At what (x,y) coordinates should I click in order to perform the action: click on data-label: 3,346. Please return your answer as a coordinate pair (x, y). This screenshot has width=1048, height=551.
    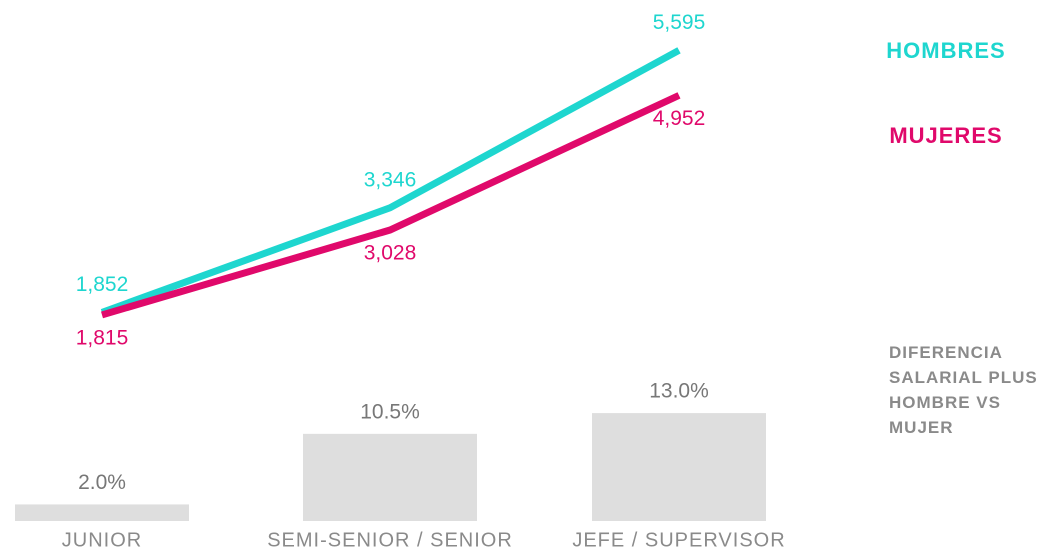
    Looking at the image, I should click on (390, 179).